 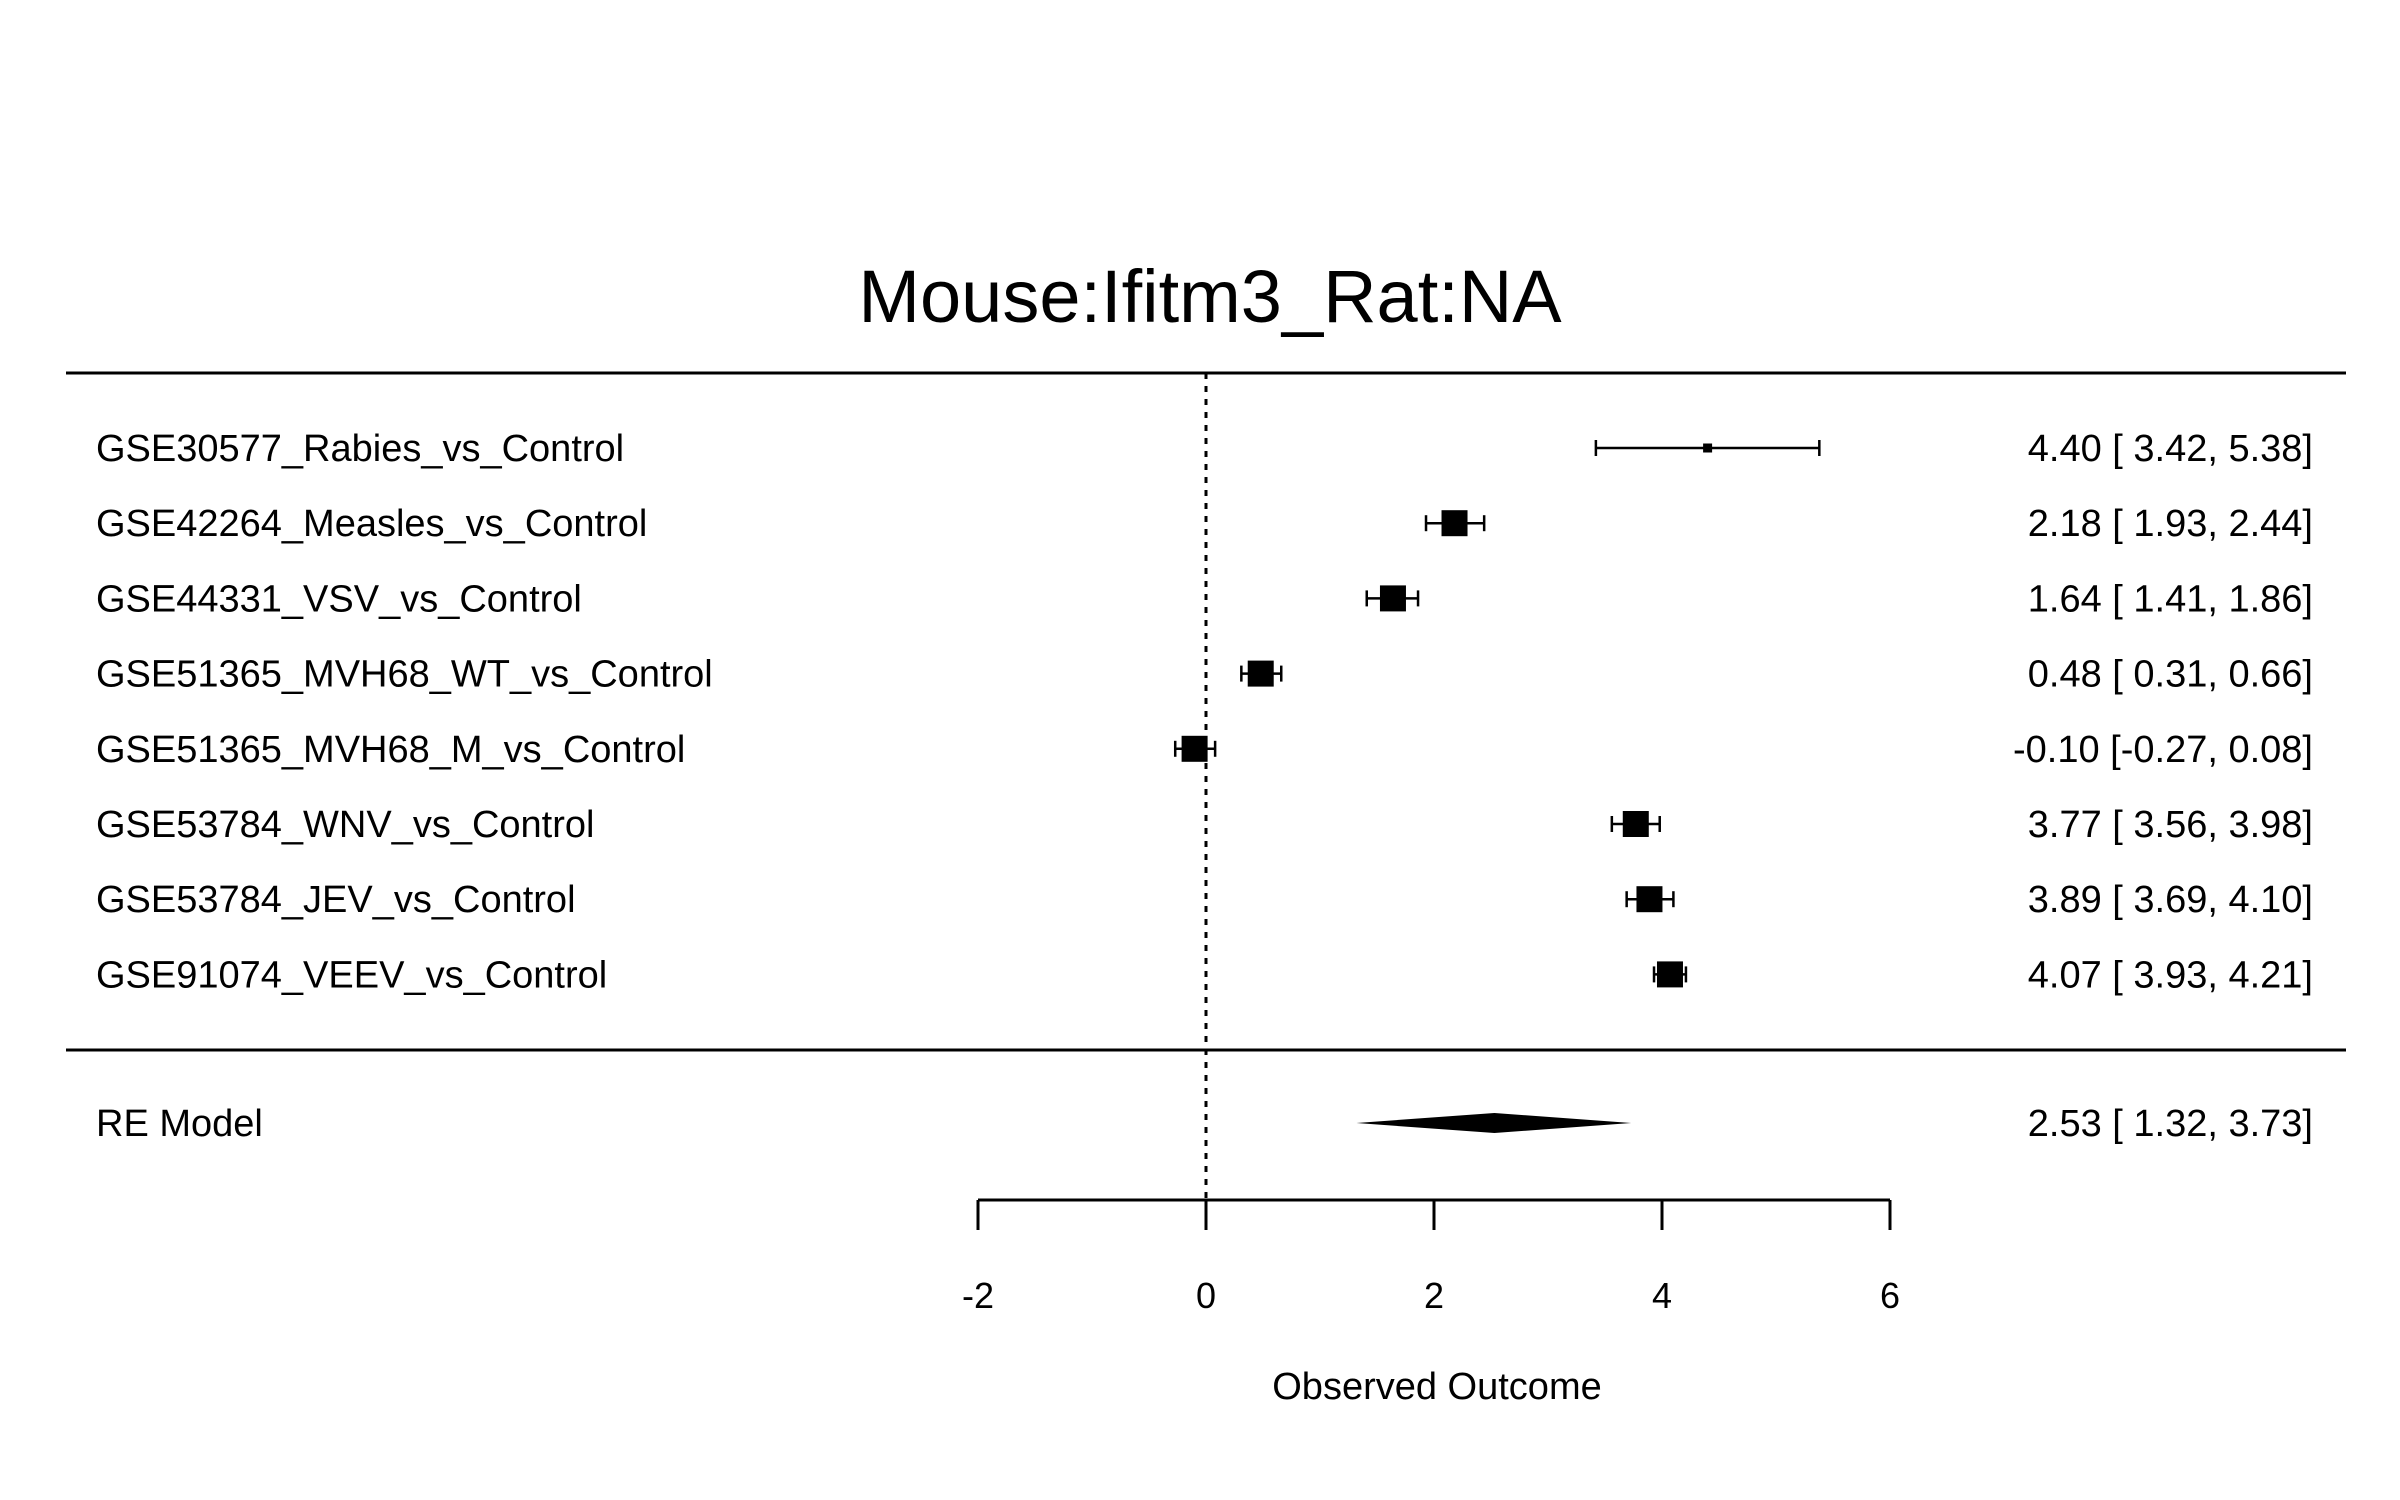 I want to click on x-tick-label: 2, so click(x=1434, y=1295).